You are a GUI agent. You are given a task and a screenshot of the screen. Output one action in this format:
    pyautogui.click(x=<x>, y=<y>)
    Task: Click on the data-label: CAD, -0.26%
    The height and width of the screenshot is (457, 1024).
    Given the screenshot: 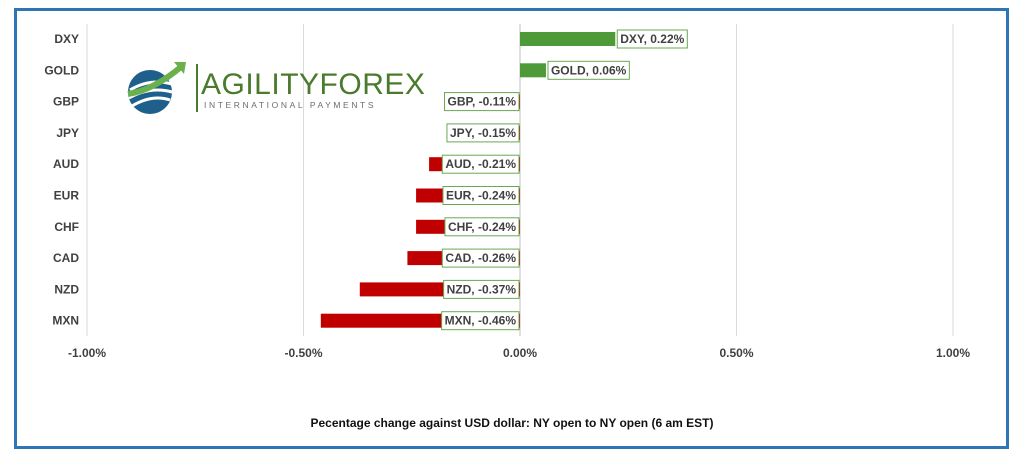 What is the action you would take?
    pyautogui.click(x=480, y=258)
    